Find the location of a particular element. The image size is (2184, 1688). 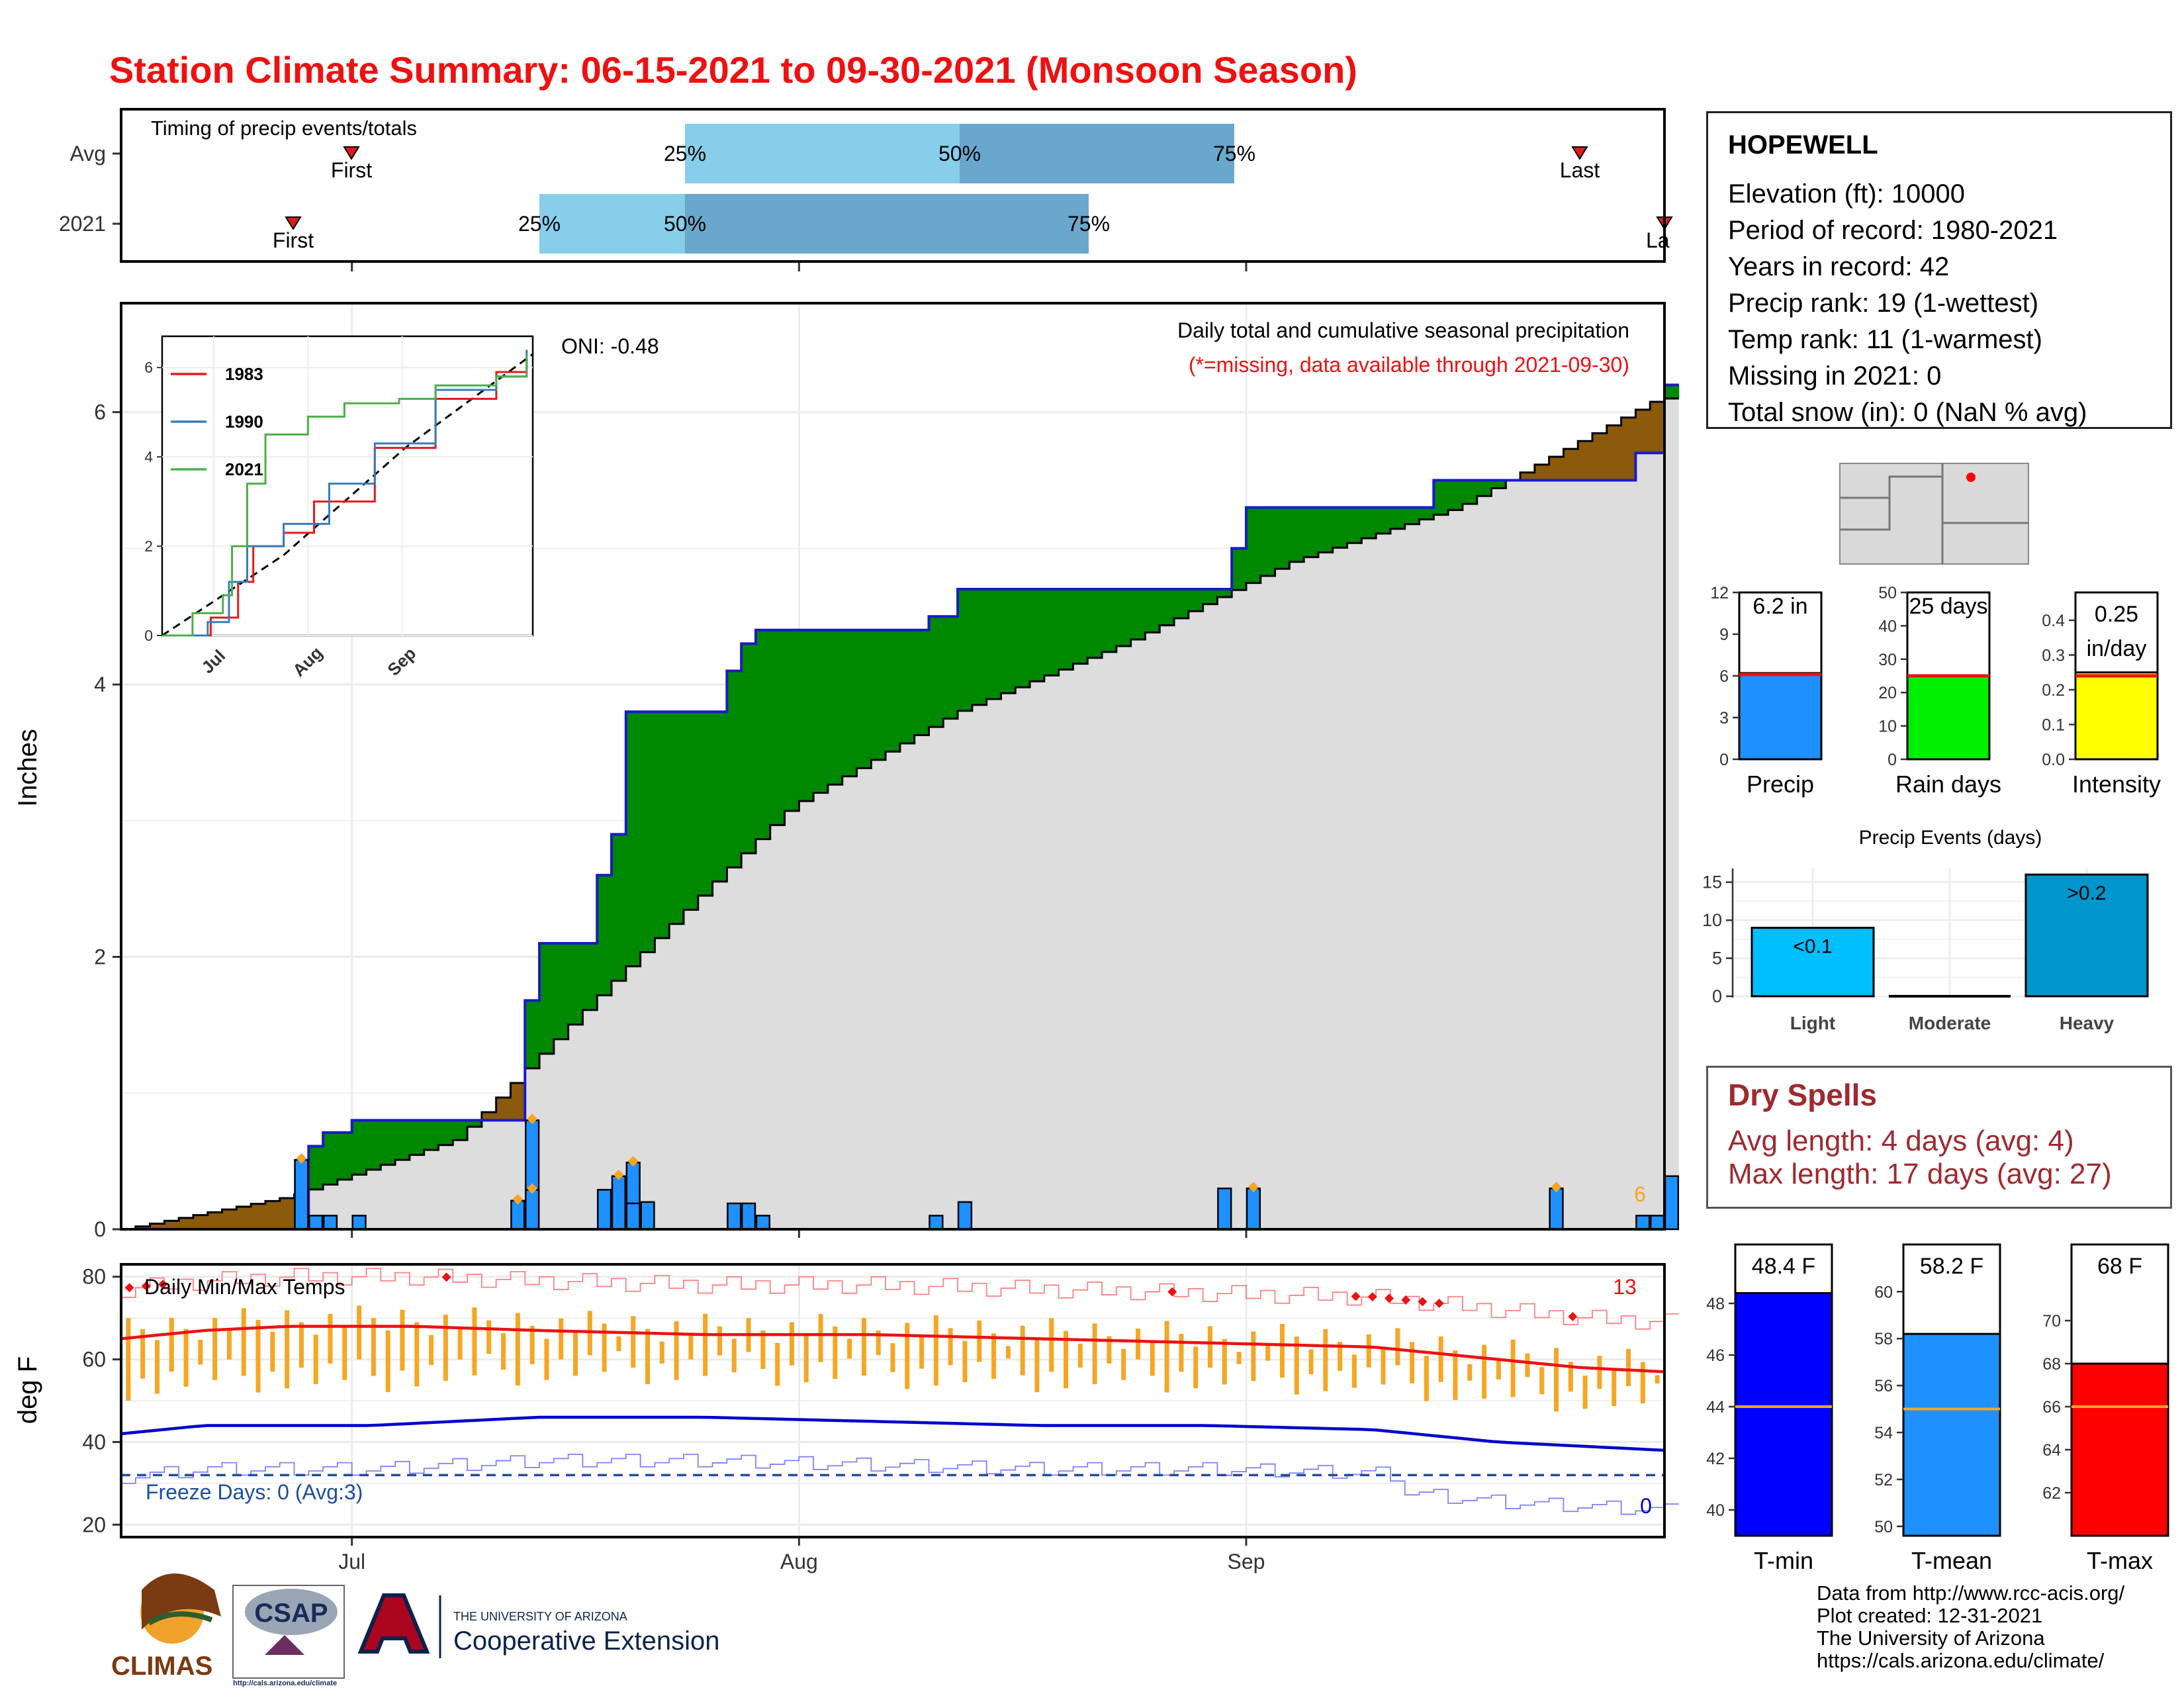

station-precip-rank: Precip rank: 19 (1-wettest) is located at coordinates (1883, 303).